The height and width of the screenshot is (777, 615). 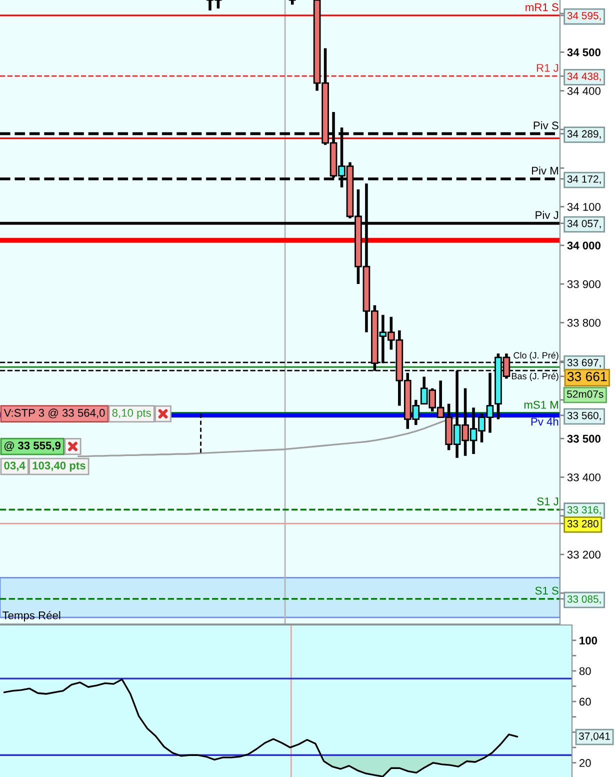 What do you see at coordinates (582, 524) in the screenshot?
I see `y-tick-label: 33 280` at bounding box center [582, 524].